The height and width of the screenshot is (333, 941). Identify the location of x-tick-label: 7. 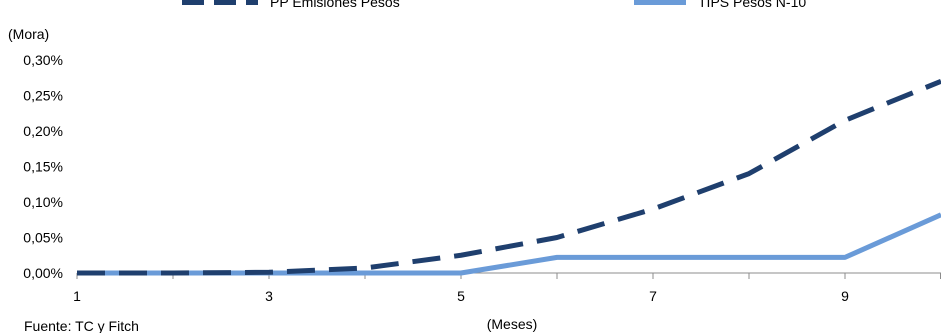
(653, 296).